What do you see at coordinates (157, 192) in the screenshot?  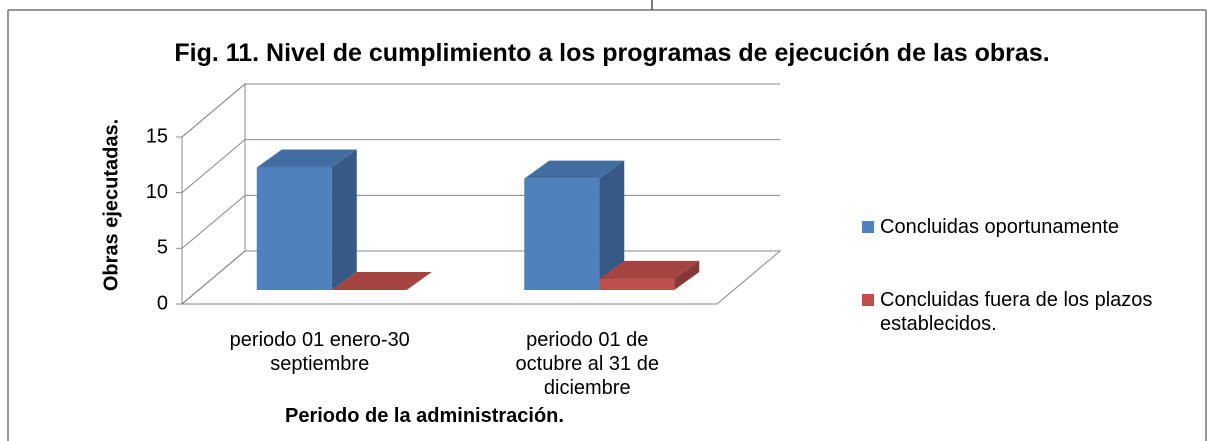 I see `y-tick-label: 10` at bounding box center [157, 192].